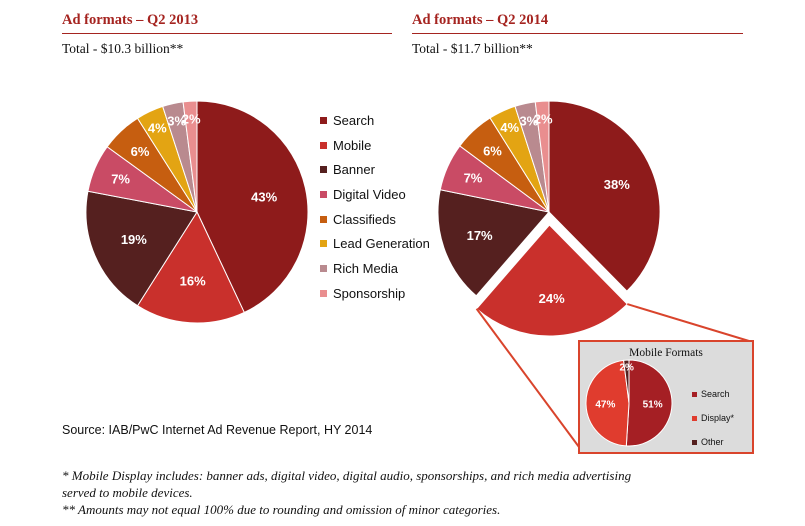 This screenshot has width=805, height=526. Describe the element at coordinates (193, 280) in the screenshot. I see `q2-2013-pie-data-label: 16%` at that location.